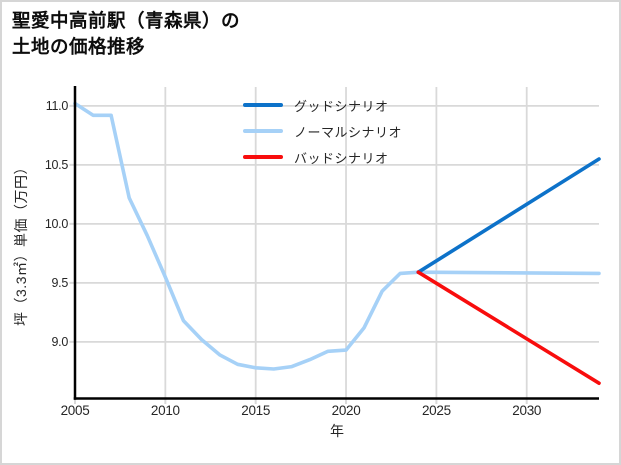 Image resolution: width=621 pixels, height=465 pixels. Describe the element at coordinates (75, 410) in the screenshot. I see `x-tick-label-2005: 2005` at that location.